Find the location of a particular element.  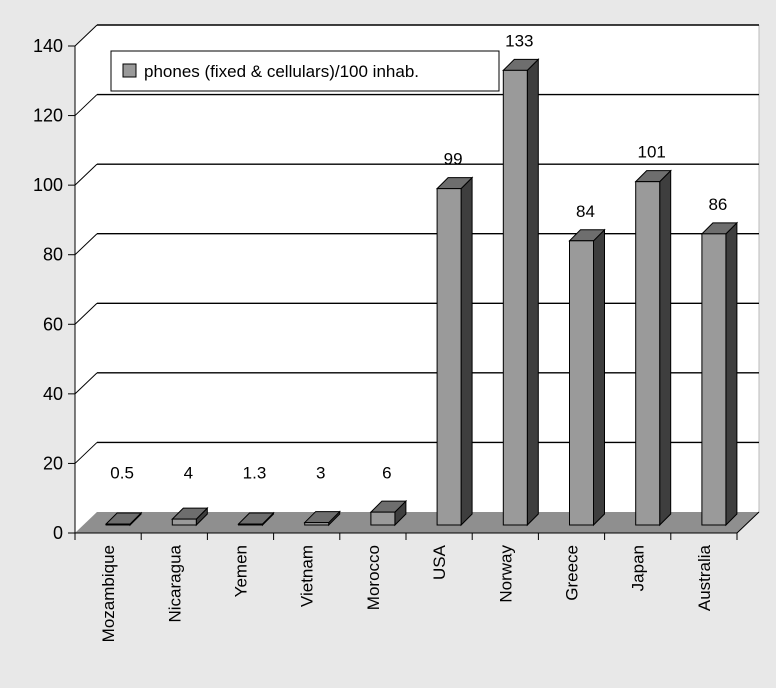

data-label: 0.5 is located at coordinates (122, 472).